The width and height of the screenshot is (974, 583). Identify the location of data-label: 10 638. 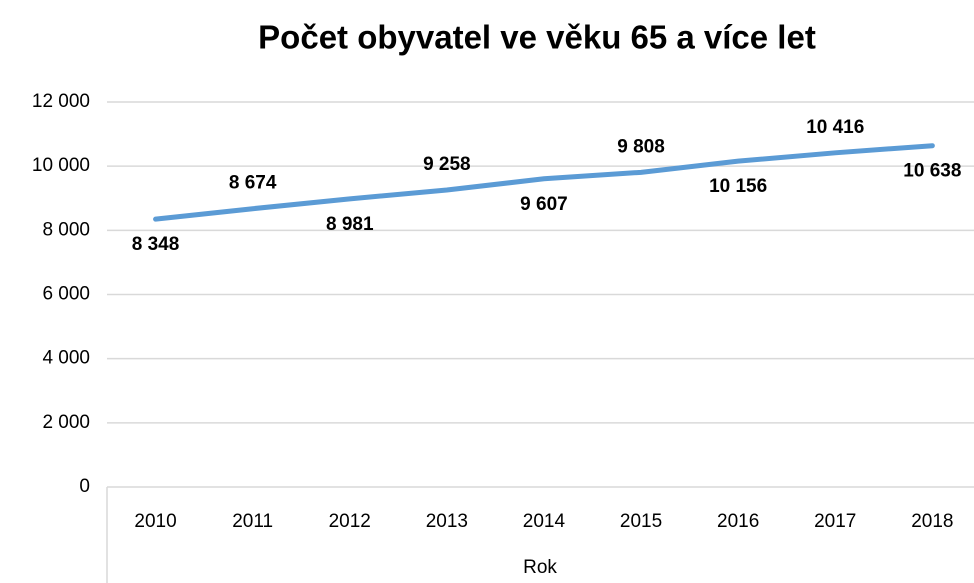
(932, 171).